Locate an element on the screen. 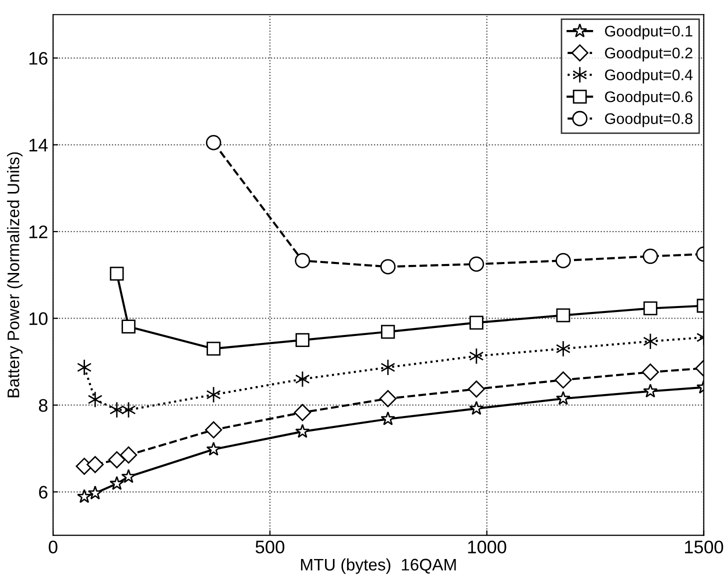 This screenshot has height=585, width=727. y-tick-label: 14 is located at coordinates (39, 145).